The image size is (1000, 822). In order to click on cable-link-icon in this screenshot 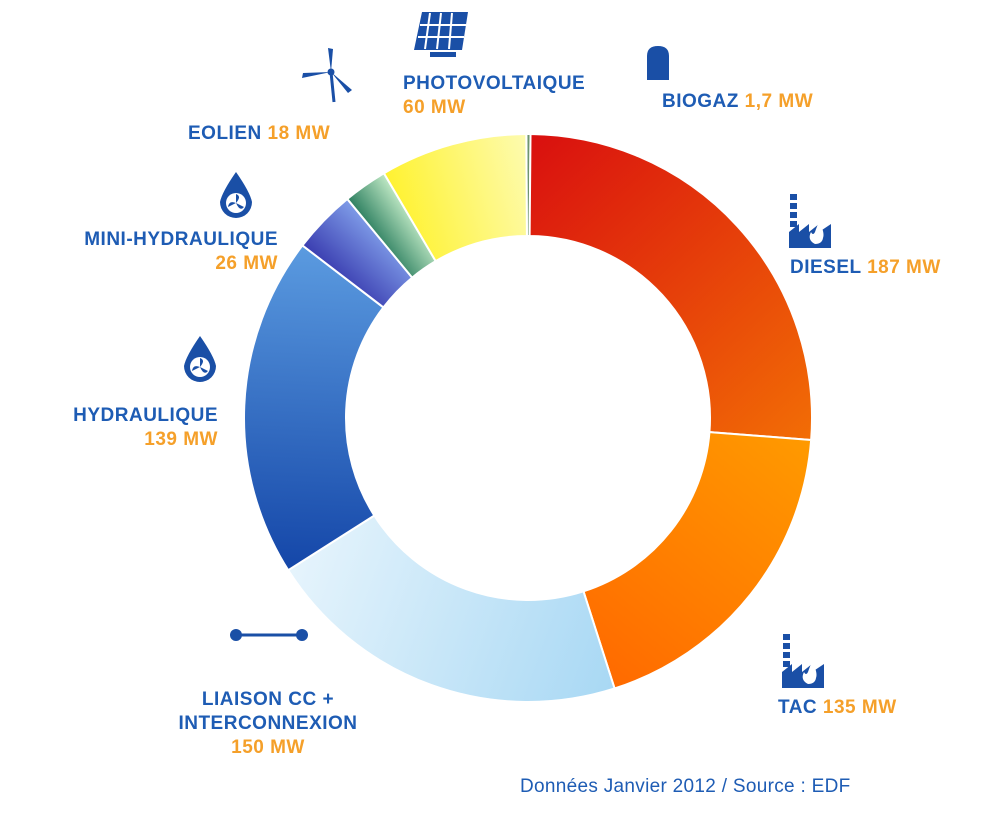, I will do `click(269, 635)`.